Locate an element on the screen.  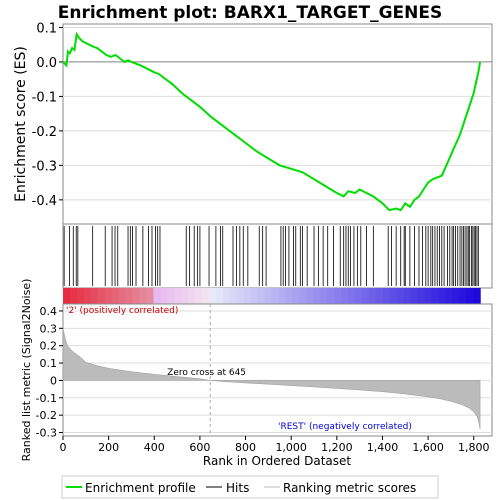
rank-x-tick-label: 1,400 is located at coordinates (383, 447).